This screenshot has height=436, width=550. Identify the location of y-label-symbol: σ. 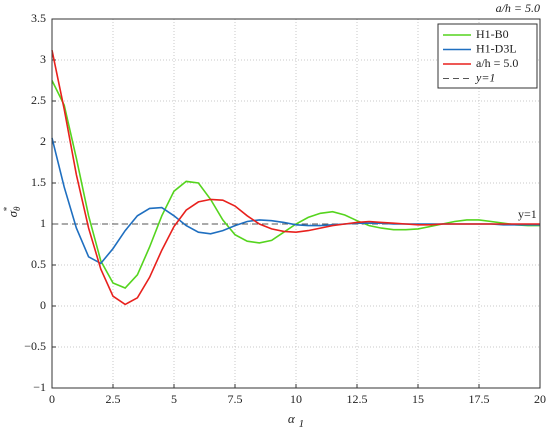
(12, 213).